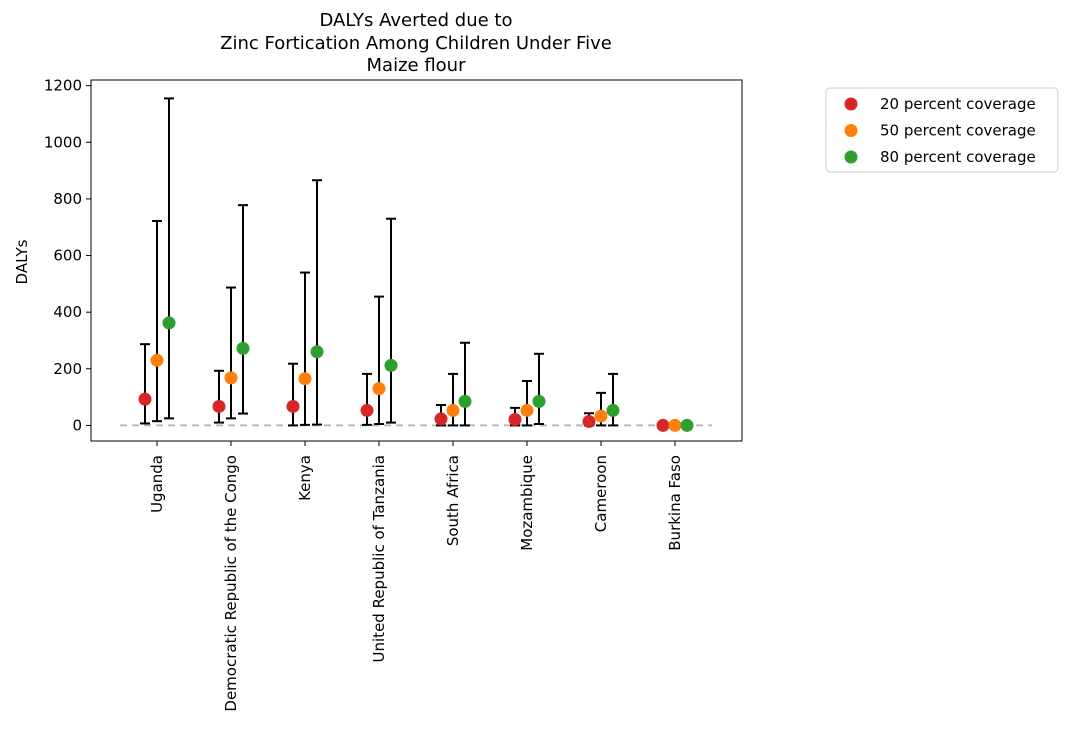 This screenshot has height=750, width=1070. Describe the element at coordinates (958, 104) in the screenshot. I see `legend-label: 20 percent coverage` at that location.